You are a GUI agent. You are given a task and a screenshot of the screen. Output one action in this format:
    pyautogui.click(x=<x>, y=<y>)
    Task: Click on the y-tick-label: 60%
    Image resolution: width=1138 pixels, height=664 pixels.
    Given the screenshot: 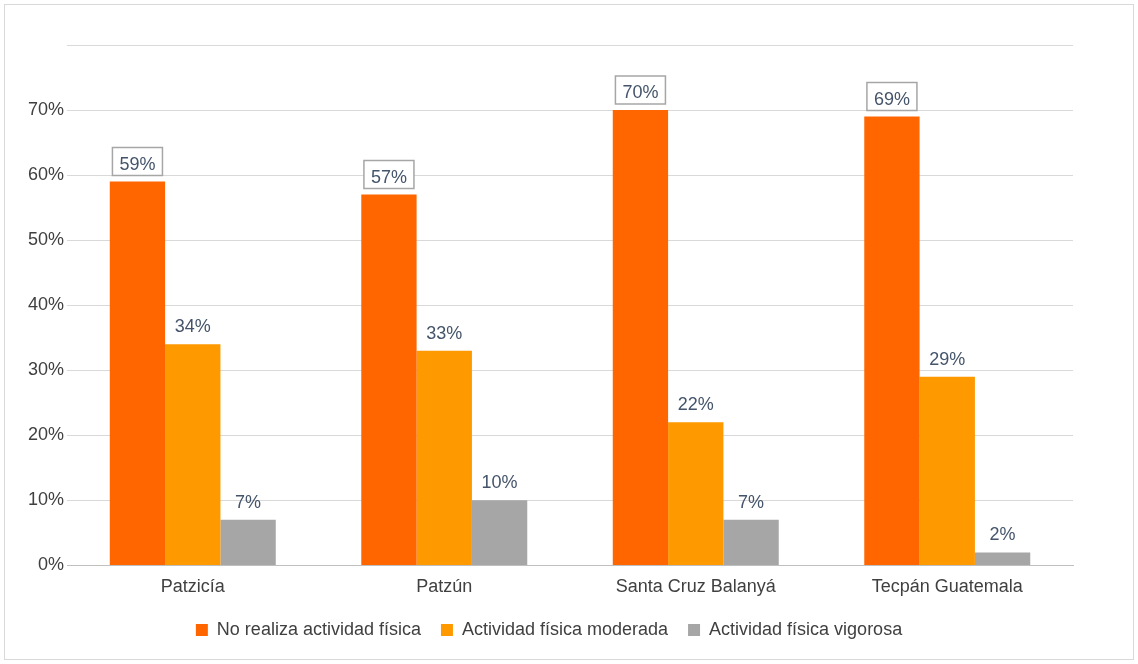 What is the action you would take?
    pyautogui.click(x=46, y=174)
    